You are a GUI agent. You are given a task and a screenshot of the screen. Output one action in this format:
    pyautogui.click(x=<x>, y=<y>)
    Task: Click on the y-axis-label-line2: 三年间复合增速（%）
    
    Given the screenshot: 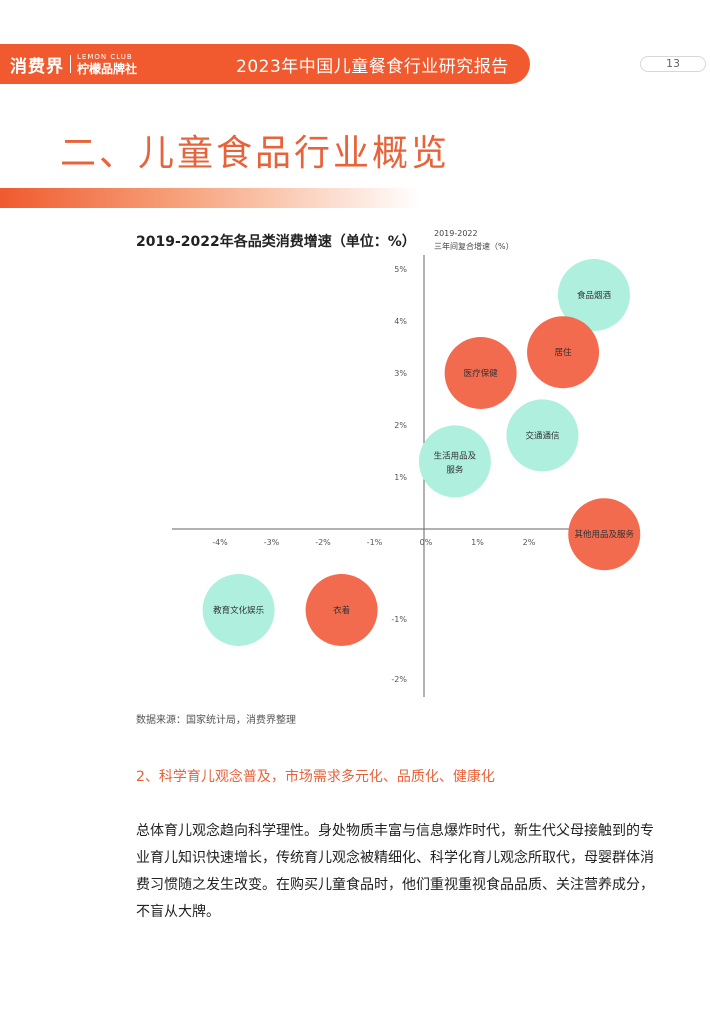 What is the action you would take?
    pyautogui.click(x=474, y=246)
    